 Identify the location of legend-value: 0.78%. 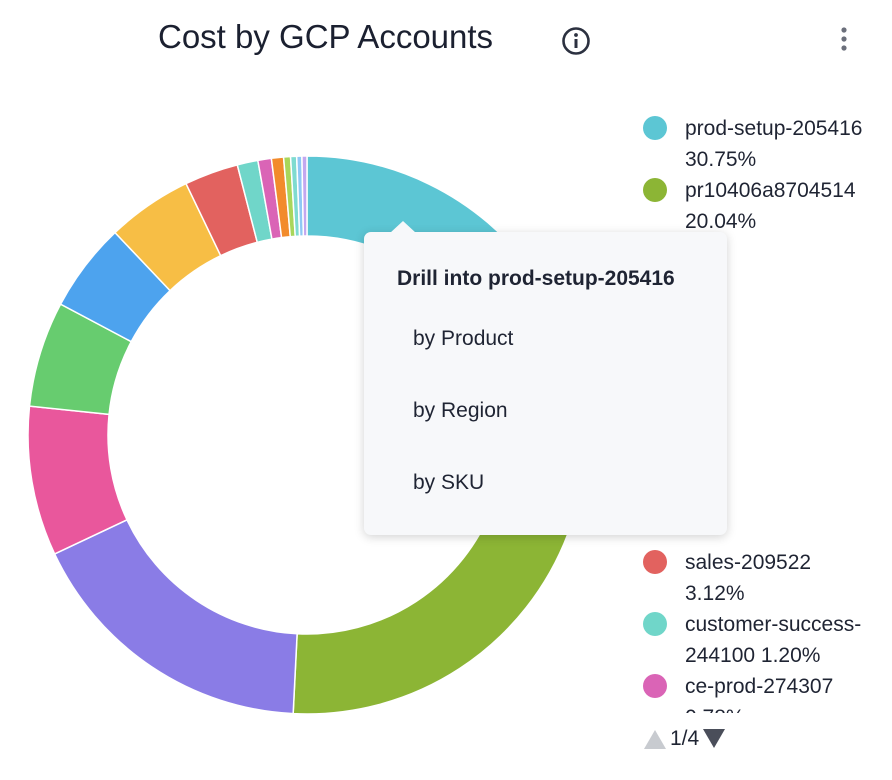
(715, 709).